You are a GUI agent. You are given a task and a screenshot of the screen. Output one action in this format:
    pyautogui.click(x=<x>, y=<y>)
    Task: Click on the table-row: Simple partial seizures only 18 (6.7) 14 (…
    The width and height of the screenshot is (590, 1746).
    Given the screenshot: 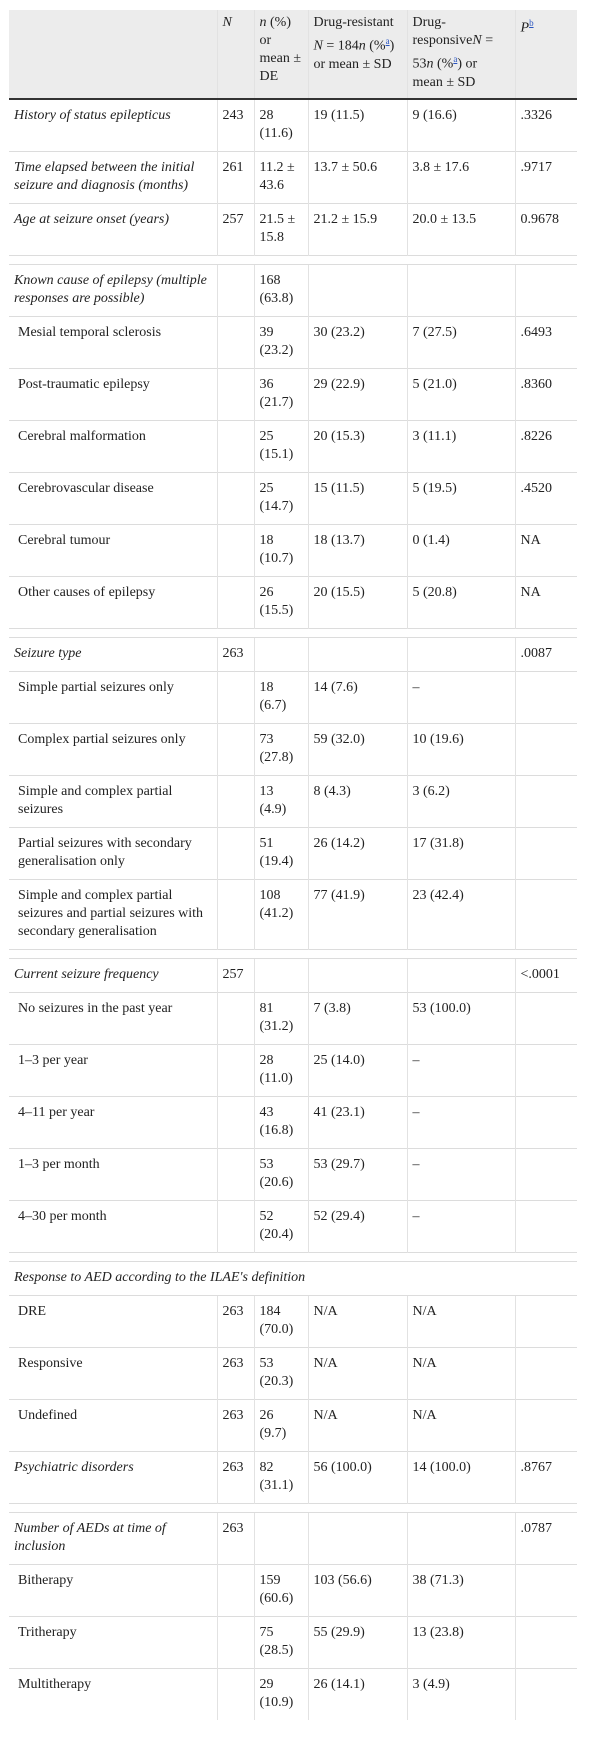 What is the action you would take?
    pyautogui.click(x=293, y=697)
    